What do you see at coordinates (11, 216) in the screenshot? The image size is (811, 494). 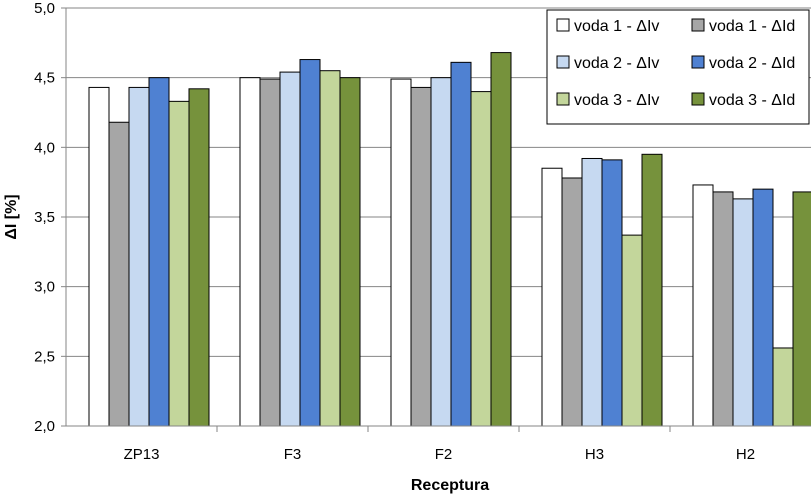 I see `y-axis-title: ΔI [%]` at bounding box center [11, 216].